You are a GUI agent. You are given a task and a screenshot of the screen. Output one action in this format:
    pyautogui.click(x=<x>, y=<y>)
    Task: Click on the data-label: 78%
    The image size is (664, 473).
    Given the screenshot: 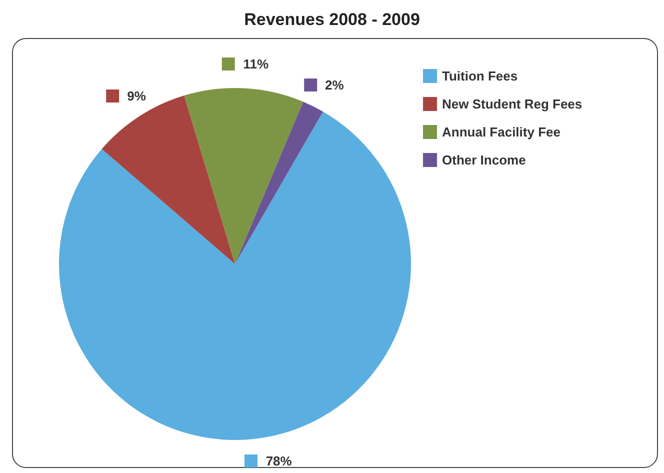 What is the action you would take?
    pyautogui.click(x=279, y=461)
    